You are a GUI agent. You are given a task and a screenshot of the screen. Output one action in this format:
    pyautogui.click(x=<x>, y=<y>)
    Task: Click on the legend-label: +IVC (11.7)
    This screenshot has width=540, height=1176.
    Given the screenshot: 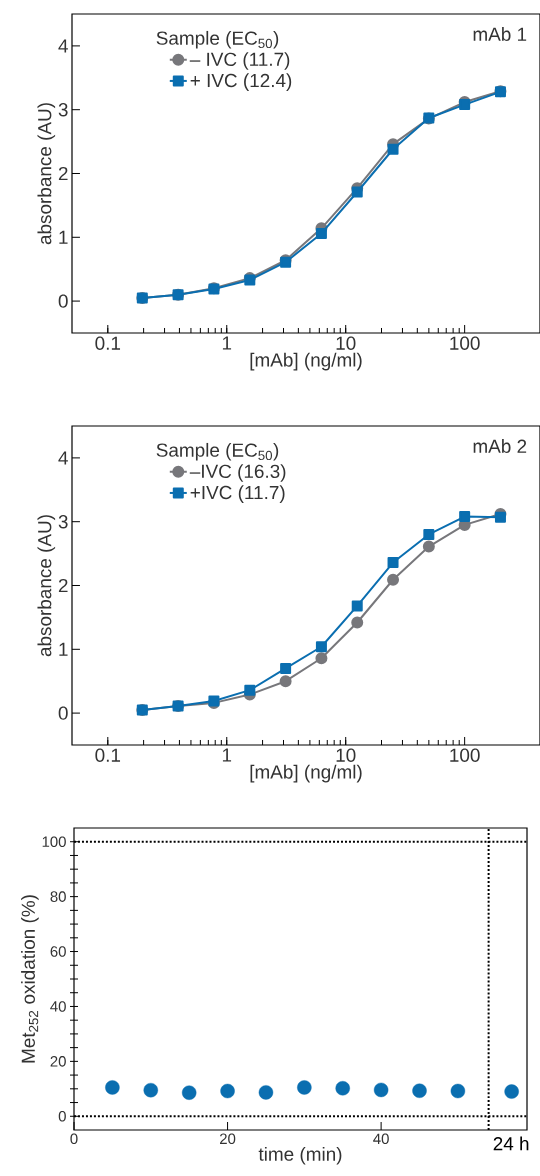 What is the action you would take?
    pyautogui.click(x=237, y=494)
    